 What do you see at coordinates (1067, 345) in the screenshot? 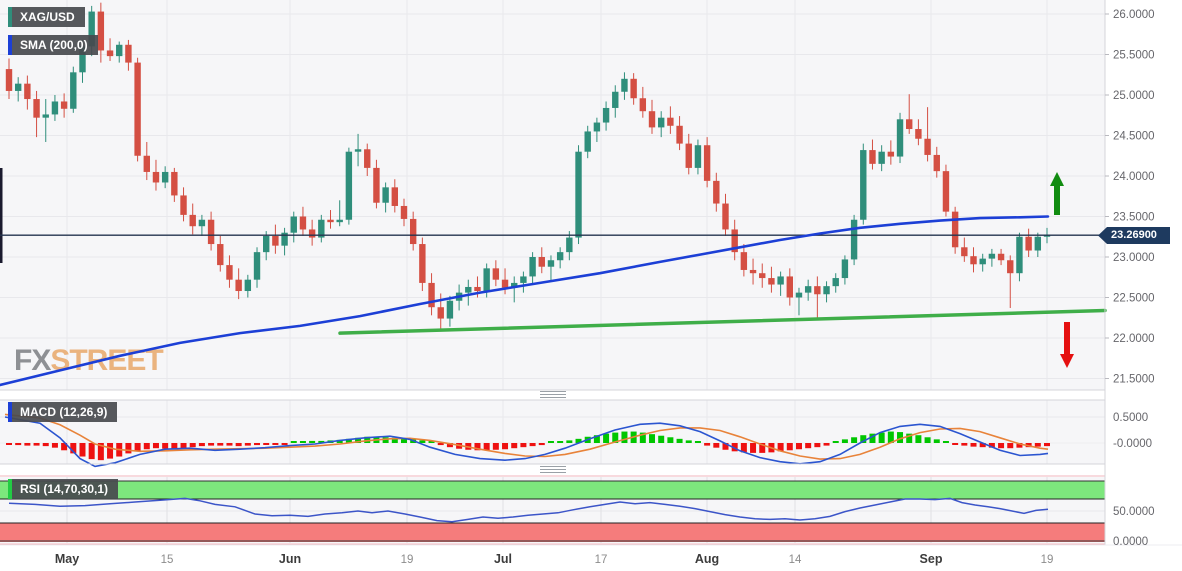
I see `down-arrow-annotation` at bounding box center [1067, 345].